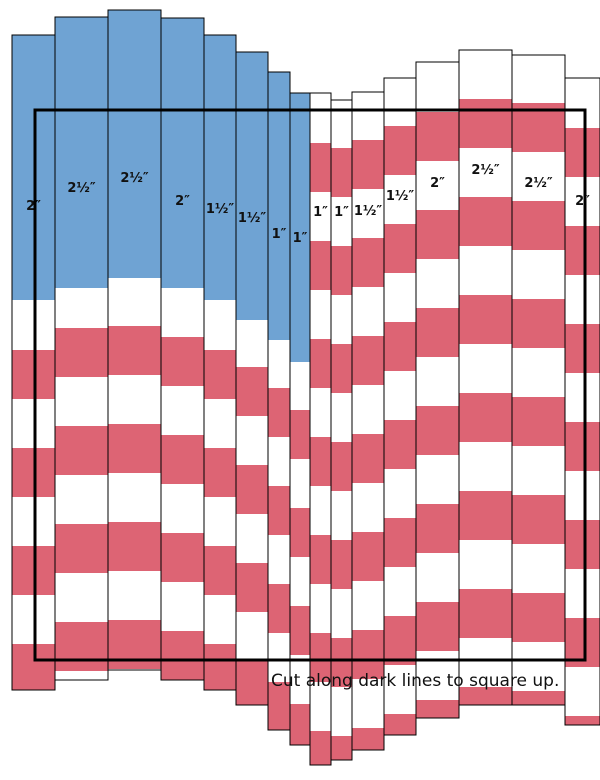 This screenshot has width=600, height=780. I want to click on strip, so click(582, 401).